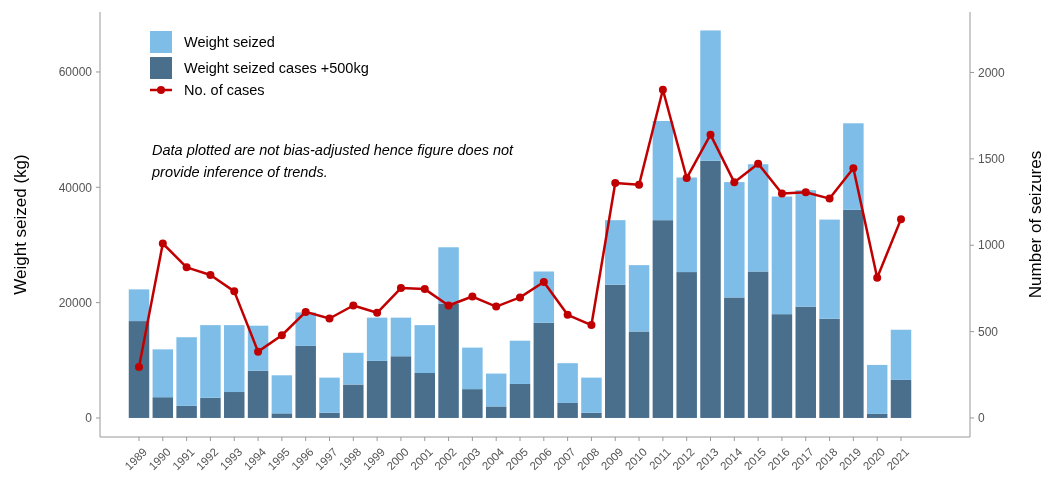  Describe the element at coordinates (89, 418) in the screenshot. I see `y-tick-label: 0` at that location.